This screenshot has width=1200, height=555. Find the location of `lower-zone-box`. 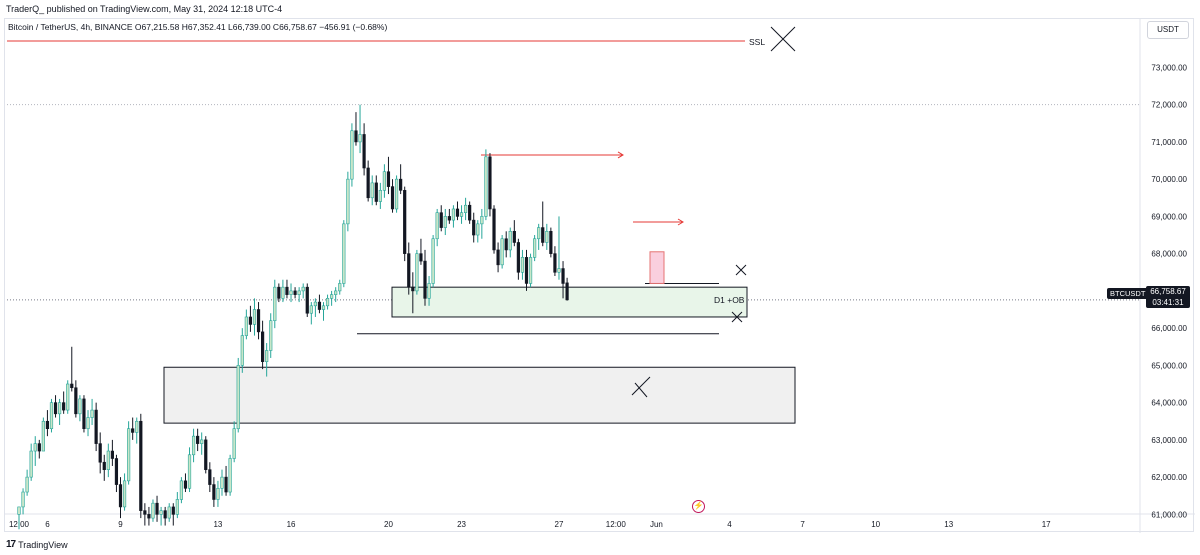

lower-zone-box is located at coordinates (479, 395).